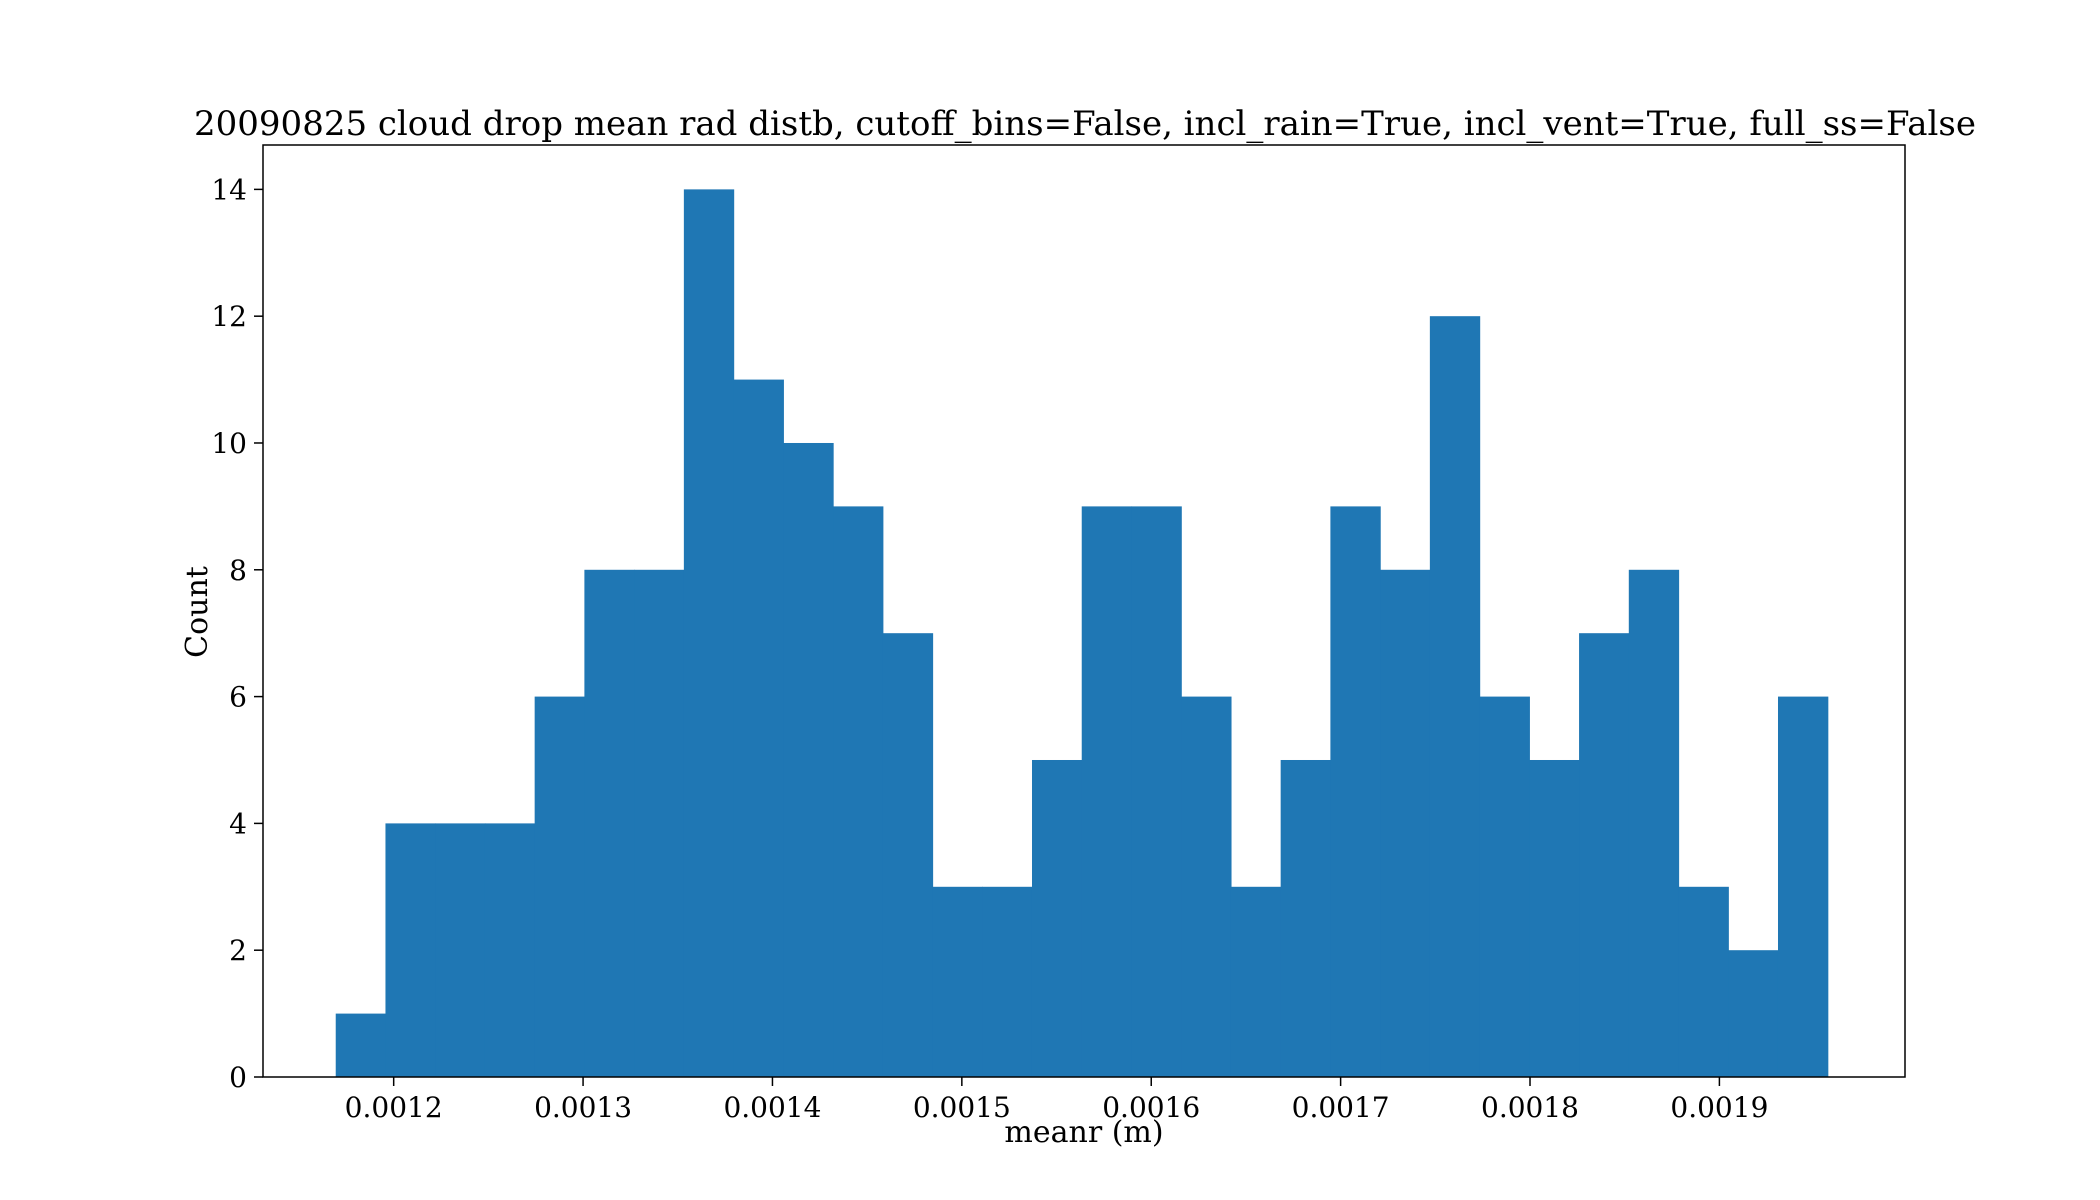  I want to click on x-tick-label: 0.0017, so click(1341, 1107).